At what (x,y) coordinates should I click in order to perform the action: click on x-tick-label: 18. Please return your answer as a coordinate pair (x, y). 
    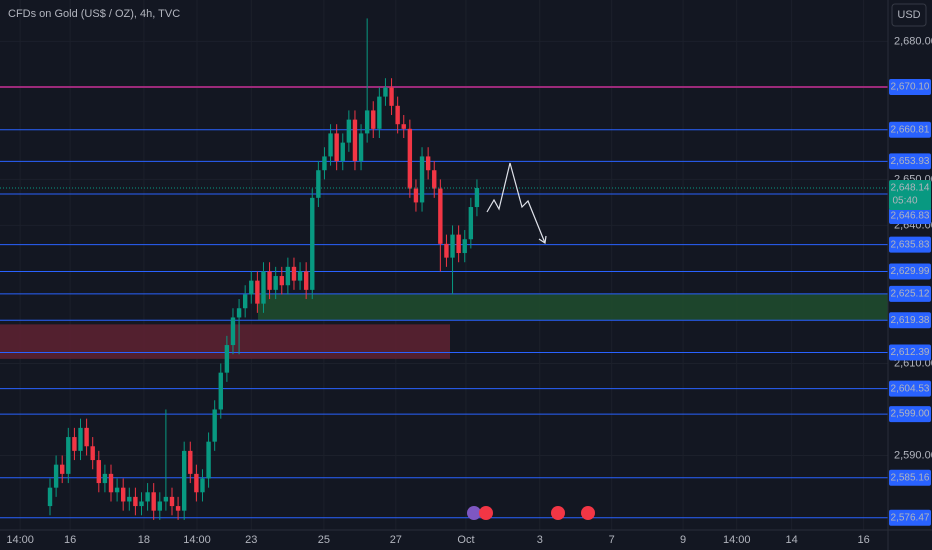
    Looking at the image, I should click on (144, 540).